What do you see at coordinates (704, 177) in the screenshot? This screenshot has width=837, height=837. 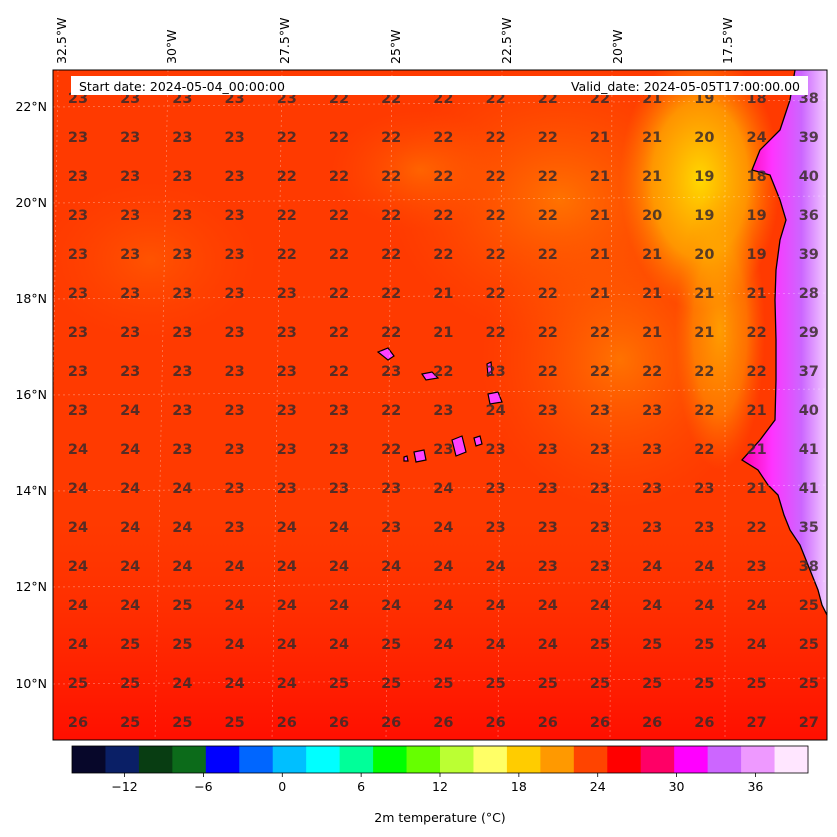 I see `grid-value: 19` at bounding box center [704, 177].